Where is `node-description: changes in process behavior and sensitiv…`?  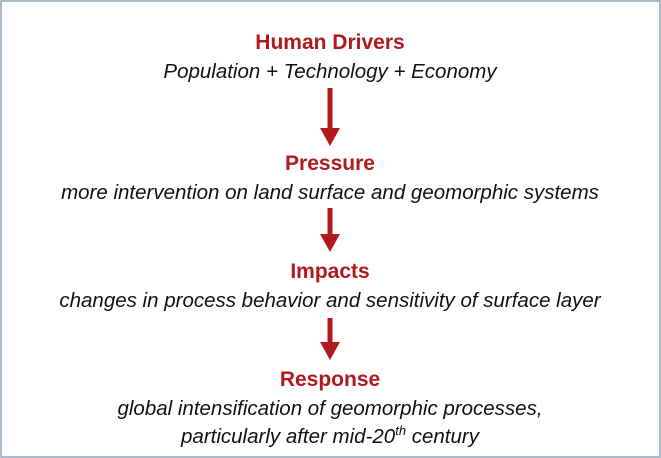 node-description: changes in process behavior and sensitiv… is located at coordinates (330, 300).